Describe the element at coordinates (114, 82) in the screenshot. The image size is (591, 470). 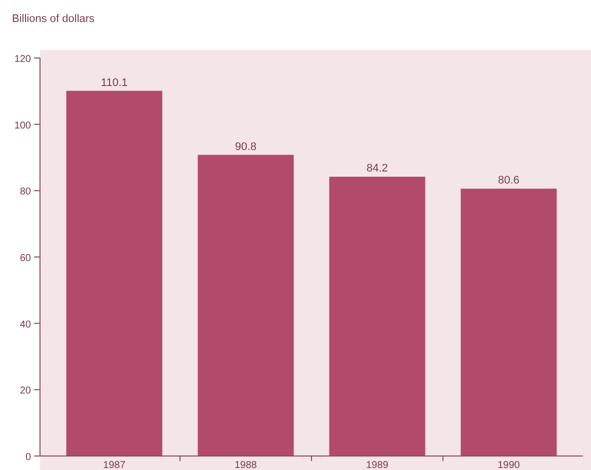
I see `data-label: 110.1` at that location.